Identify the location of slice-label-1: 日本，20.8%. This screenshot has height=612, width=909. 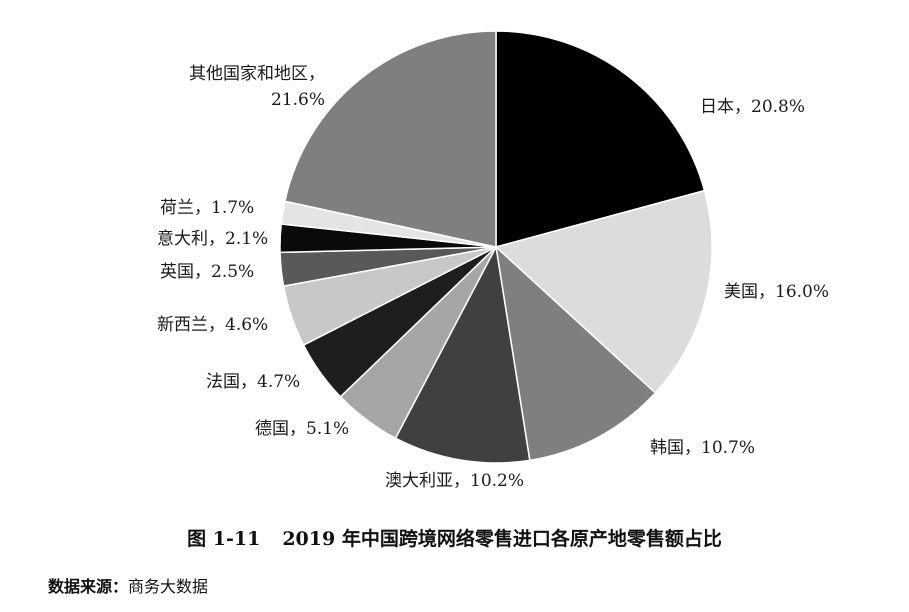
(752, 107).